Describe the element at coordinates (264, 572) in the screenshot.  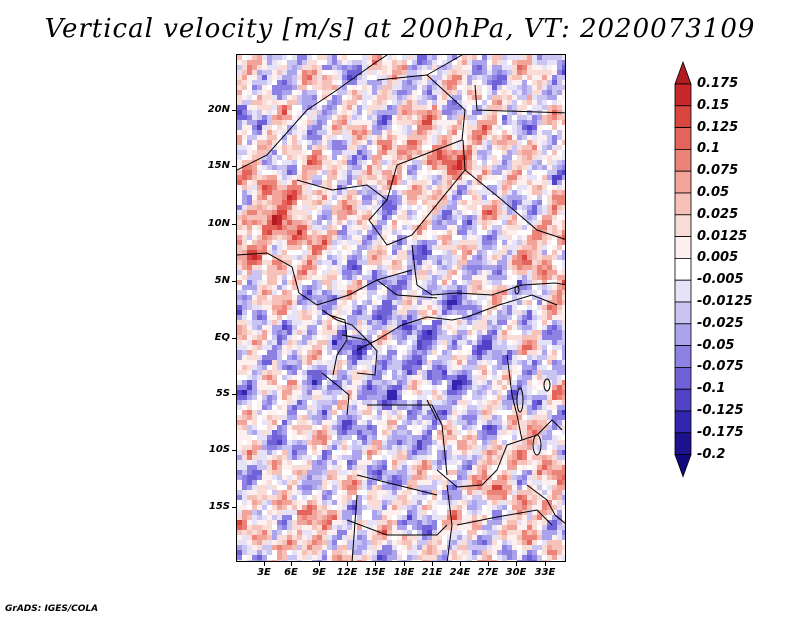
I see `lon-tick-label: 3E` at that location.